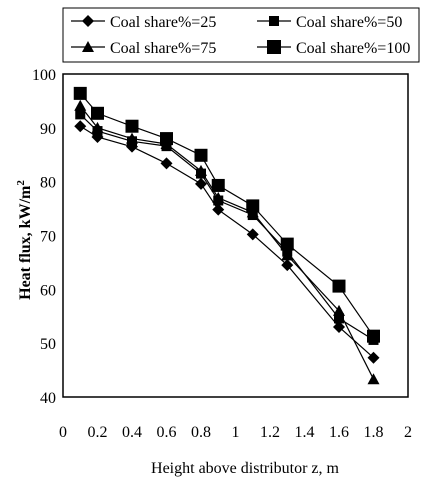 This screenshot has height=488, width=422. What do you see at coordinates (274, 21) in the screenshot?
I see `square-marker-icon` at bounding box center [274, 21].